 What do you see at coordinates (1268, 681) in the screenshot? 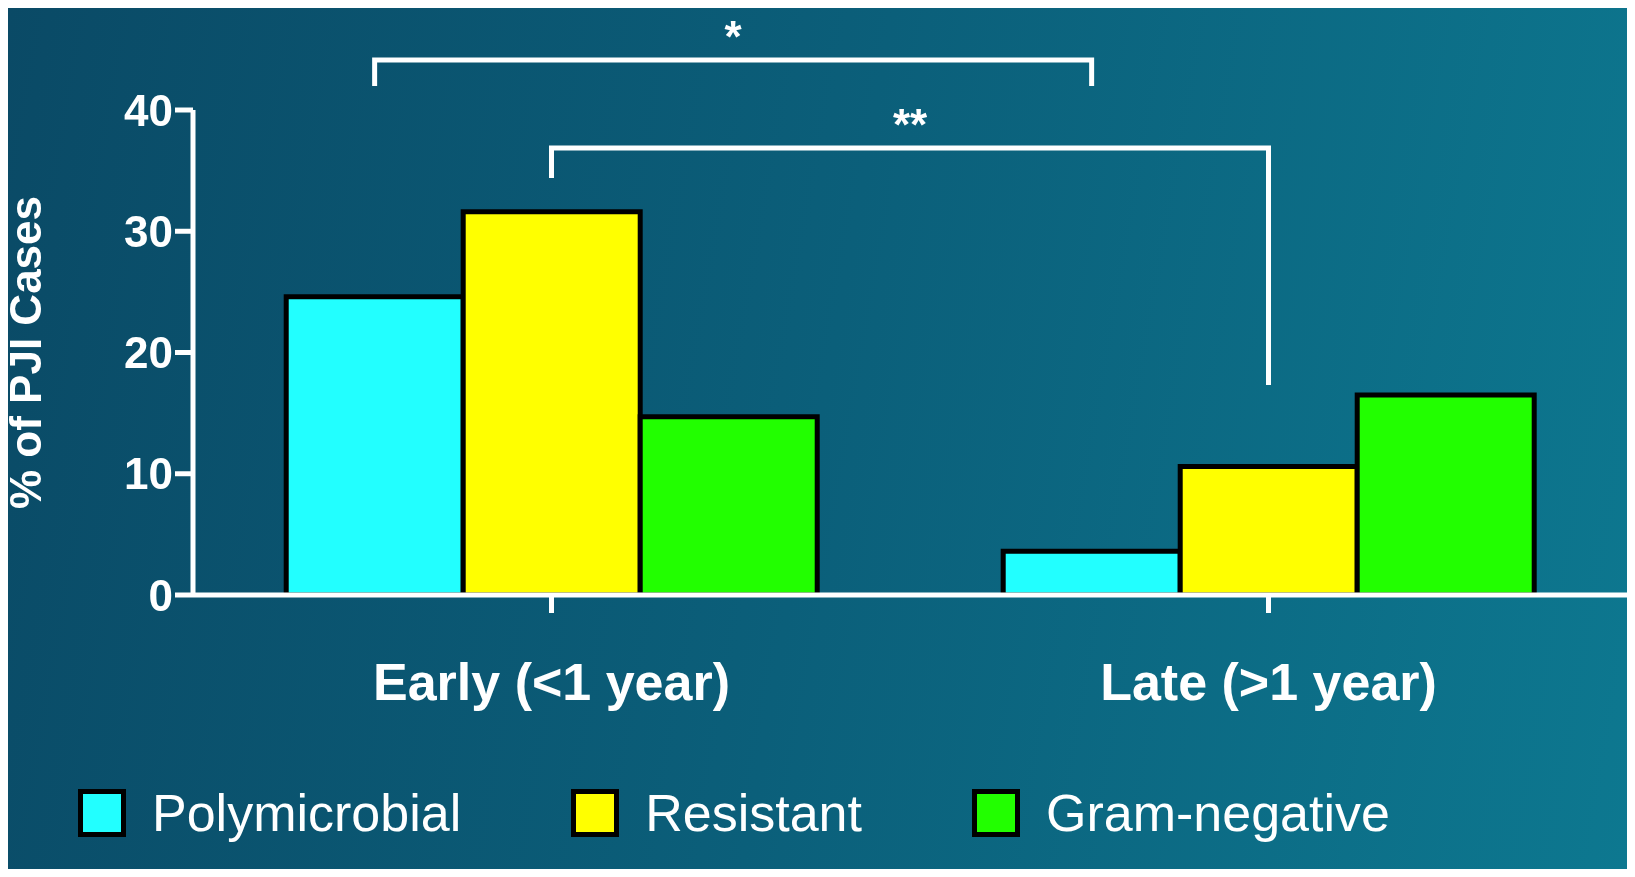
I see `x-tick-label: Late (>1 year)` at bounding box center [1268, 681].